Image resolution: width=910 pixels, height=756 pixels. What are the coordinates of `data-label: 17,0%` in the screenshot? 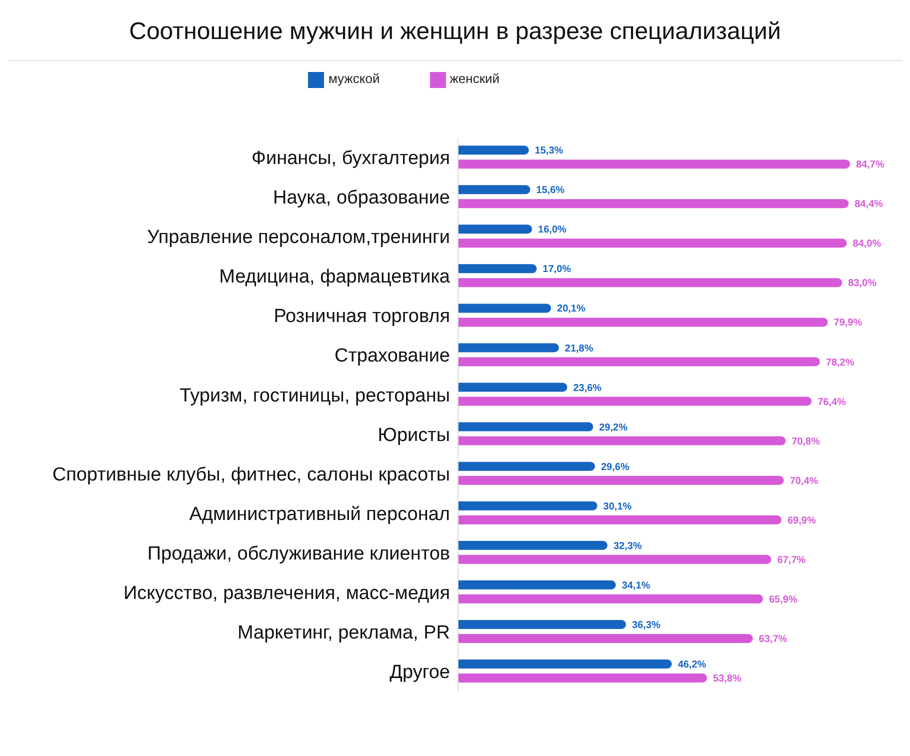 It's located at (557, 270).